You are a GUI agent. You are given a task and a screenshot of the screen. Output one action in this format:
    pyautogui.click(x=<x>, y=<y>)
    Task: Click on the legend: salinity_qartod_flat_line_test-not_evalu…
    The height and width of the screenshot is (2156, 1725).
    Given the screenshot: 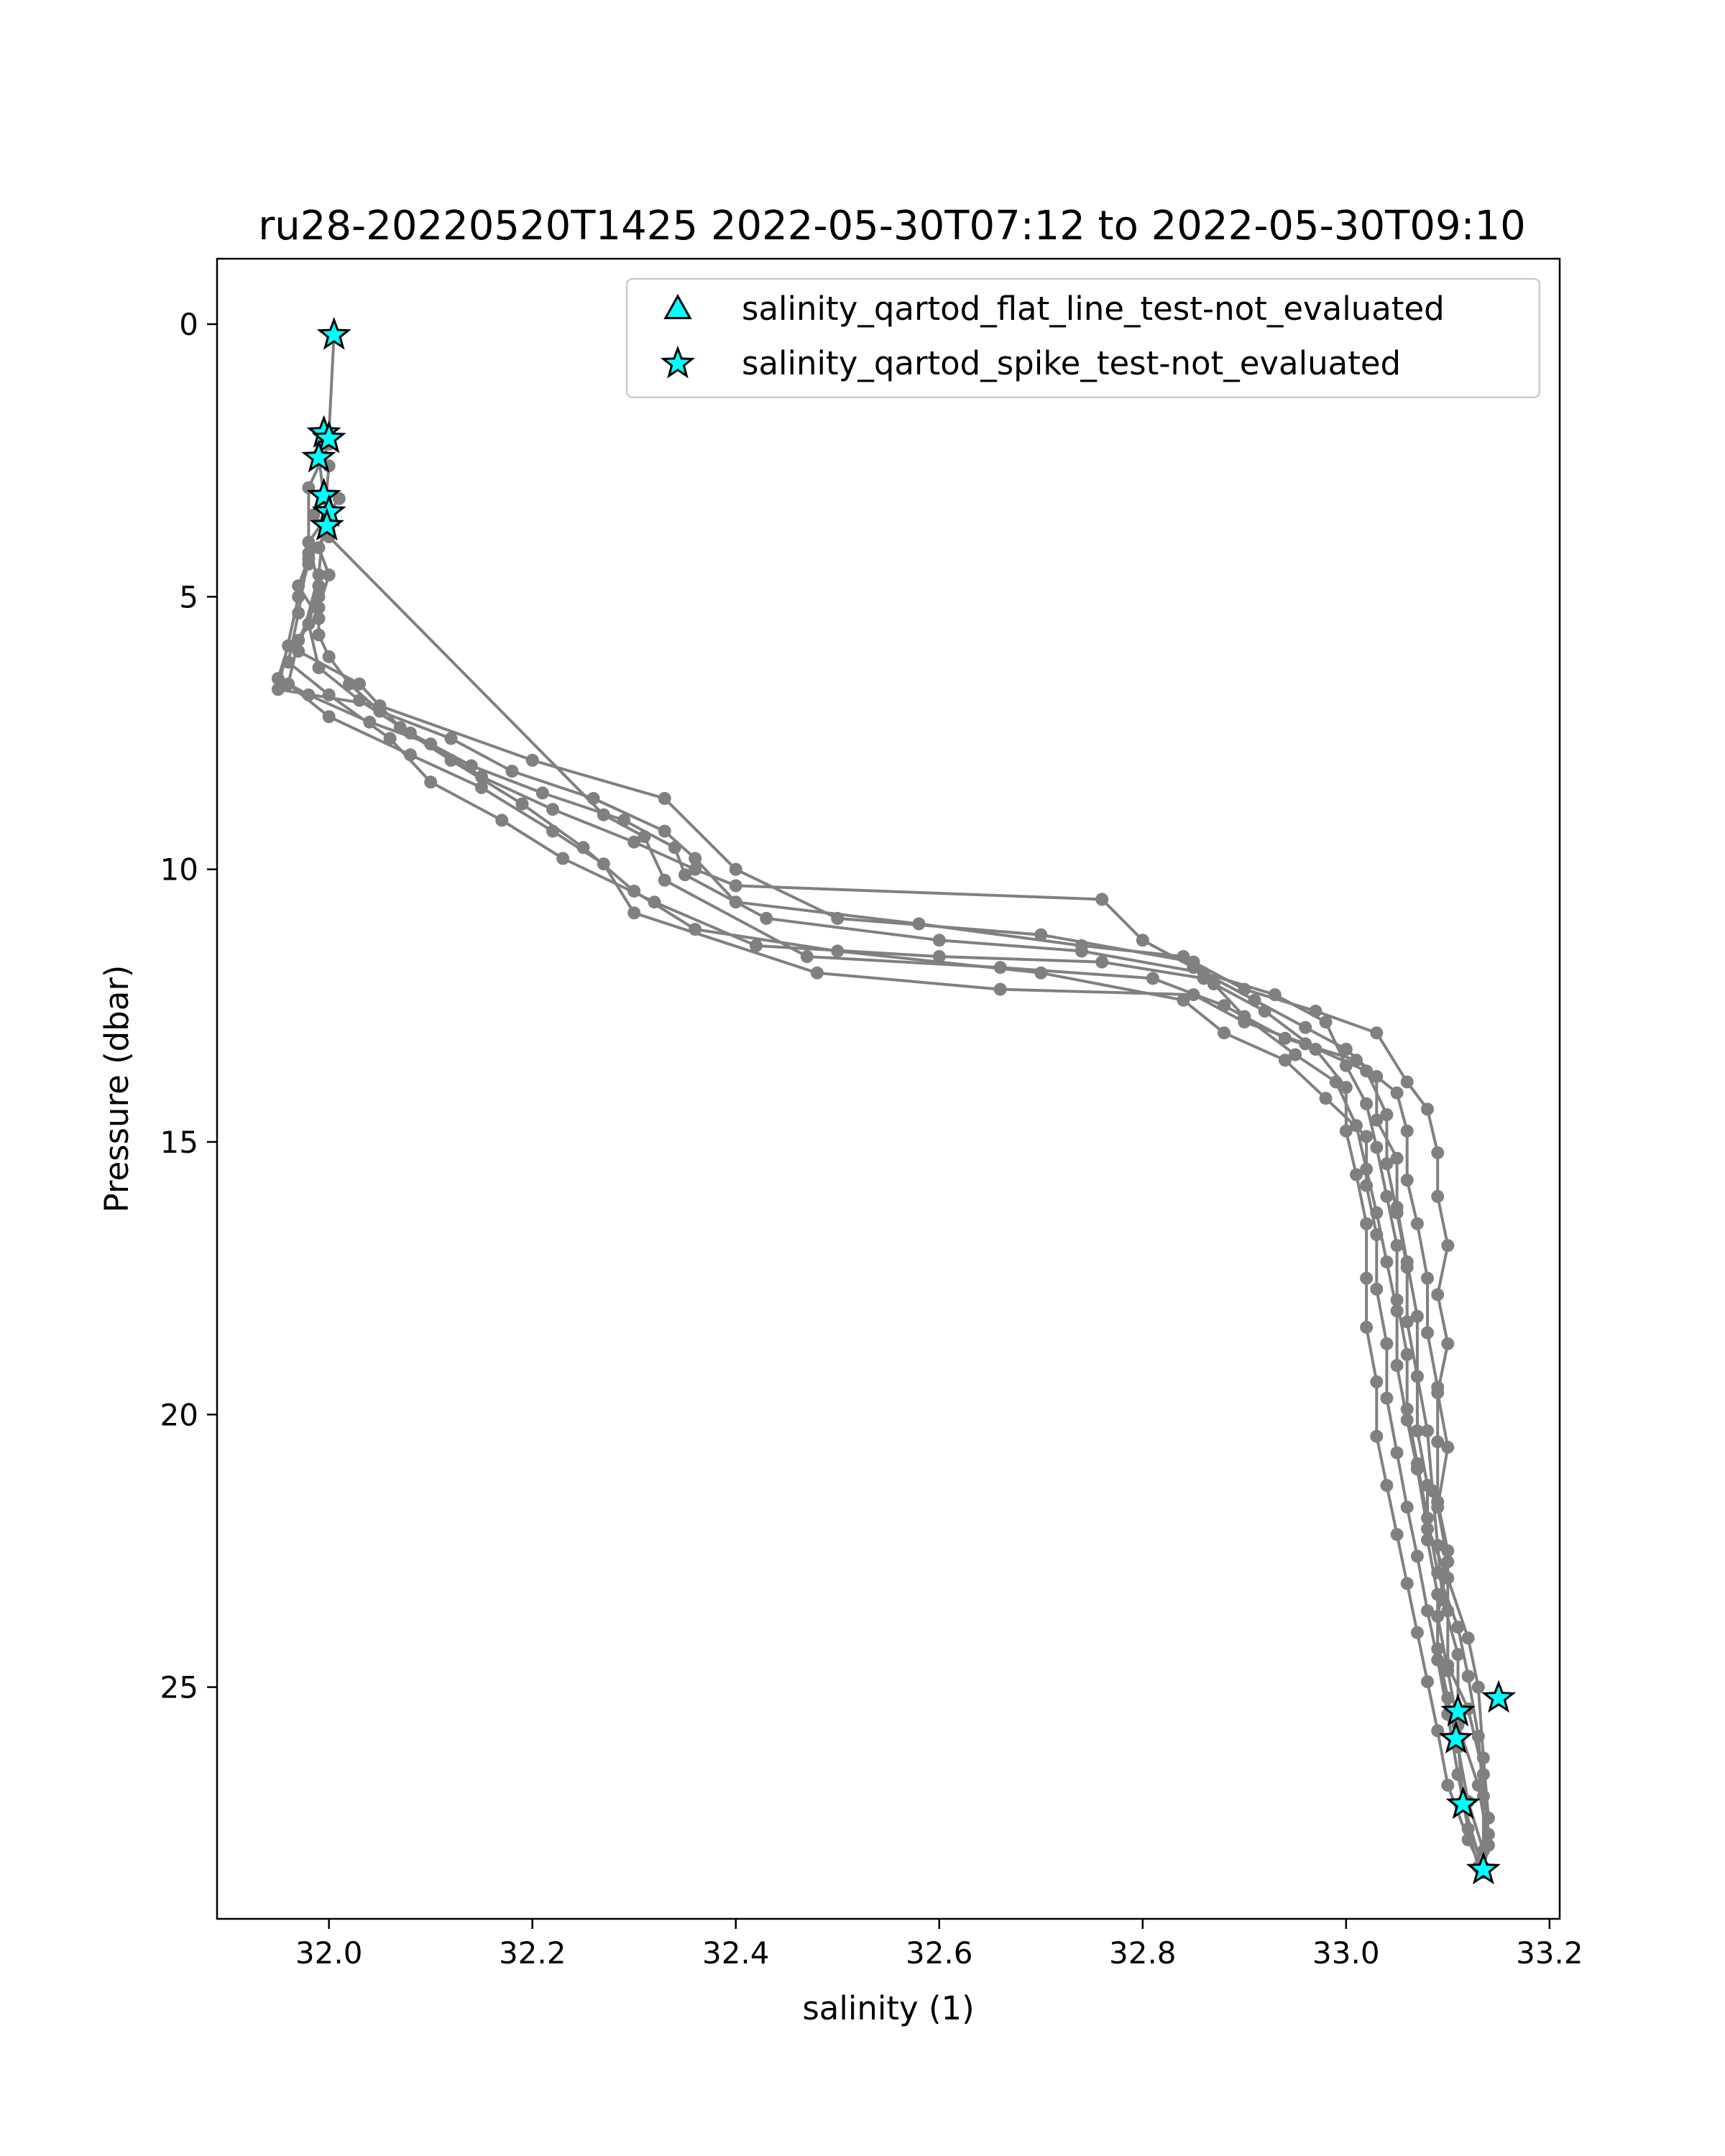 What is the action you would take?
    pyautogui.click(x=1083, y=338)
    